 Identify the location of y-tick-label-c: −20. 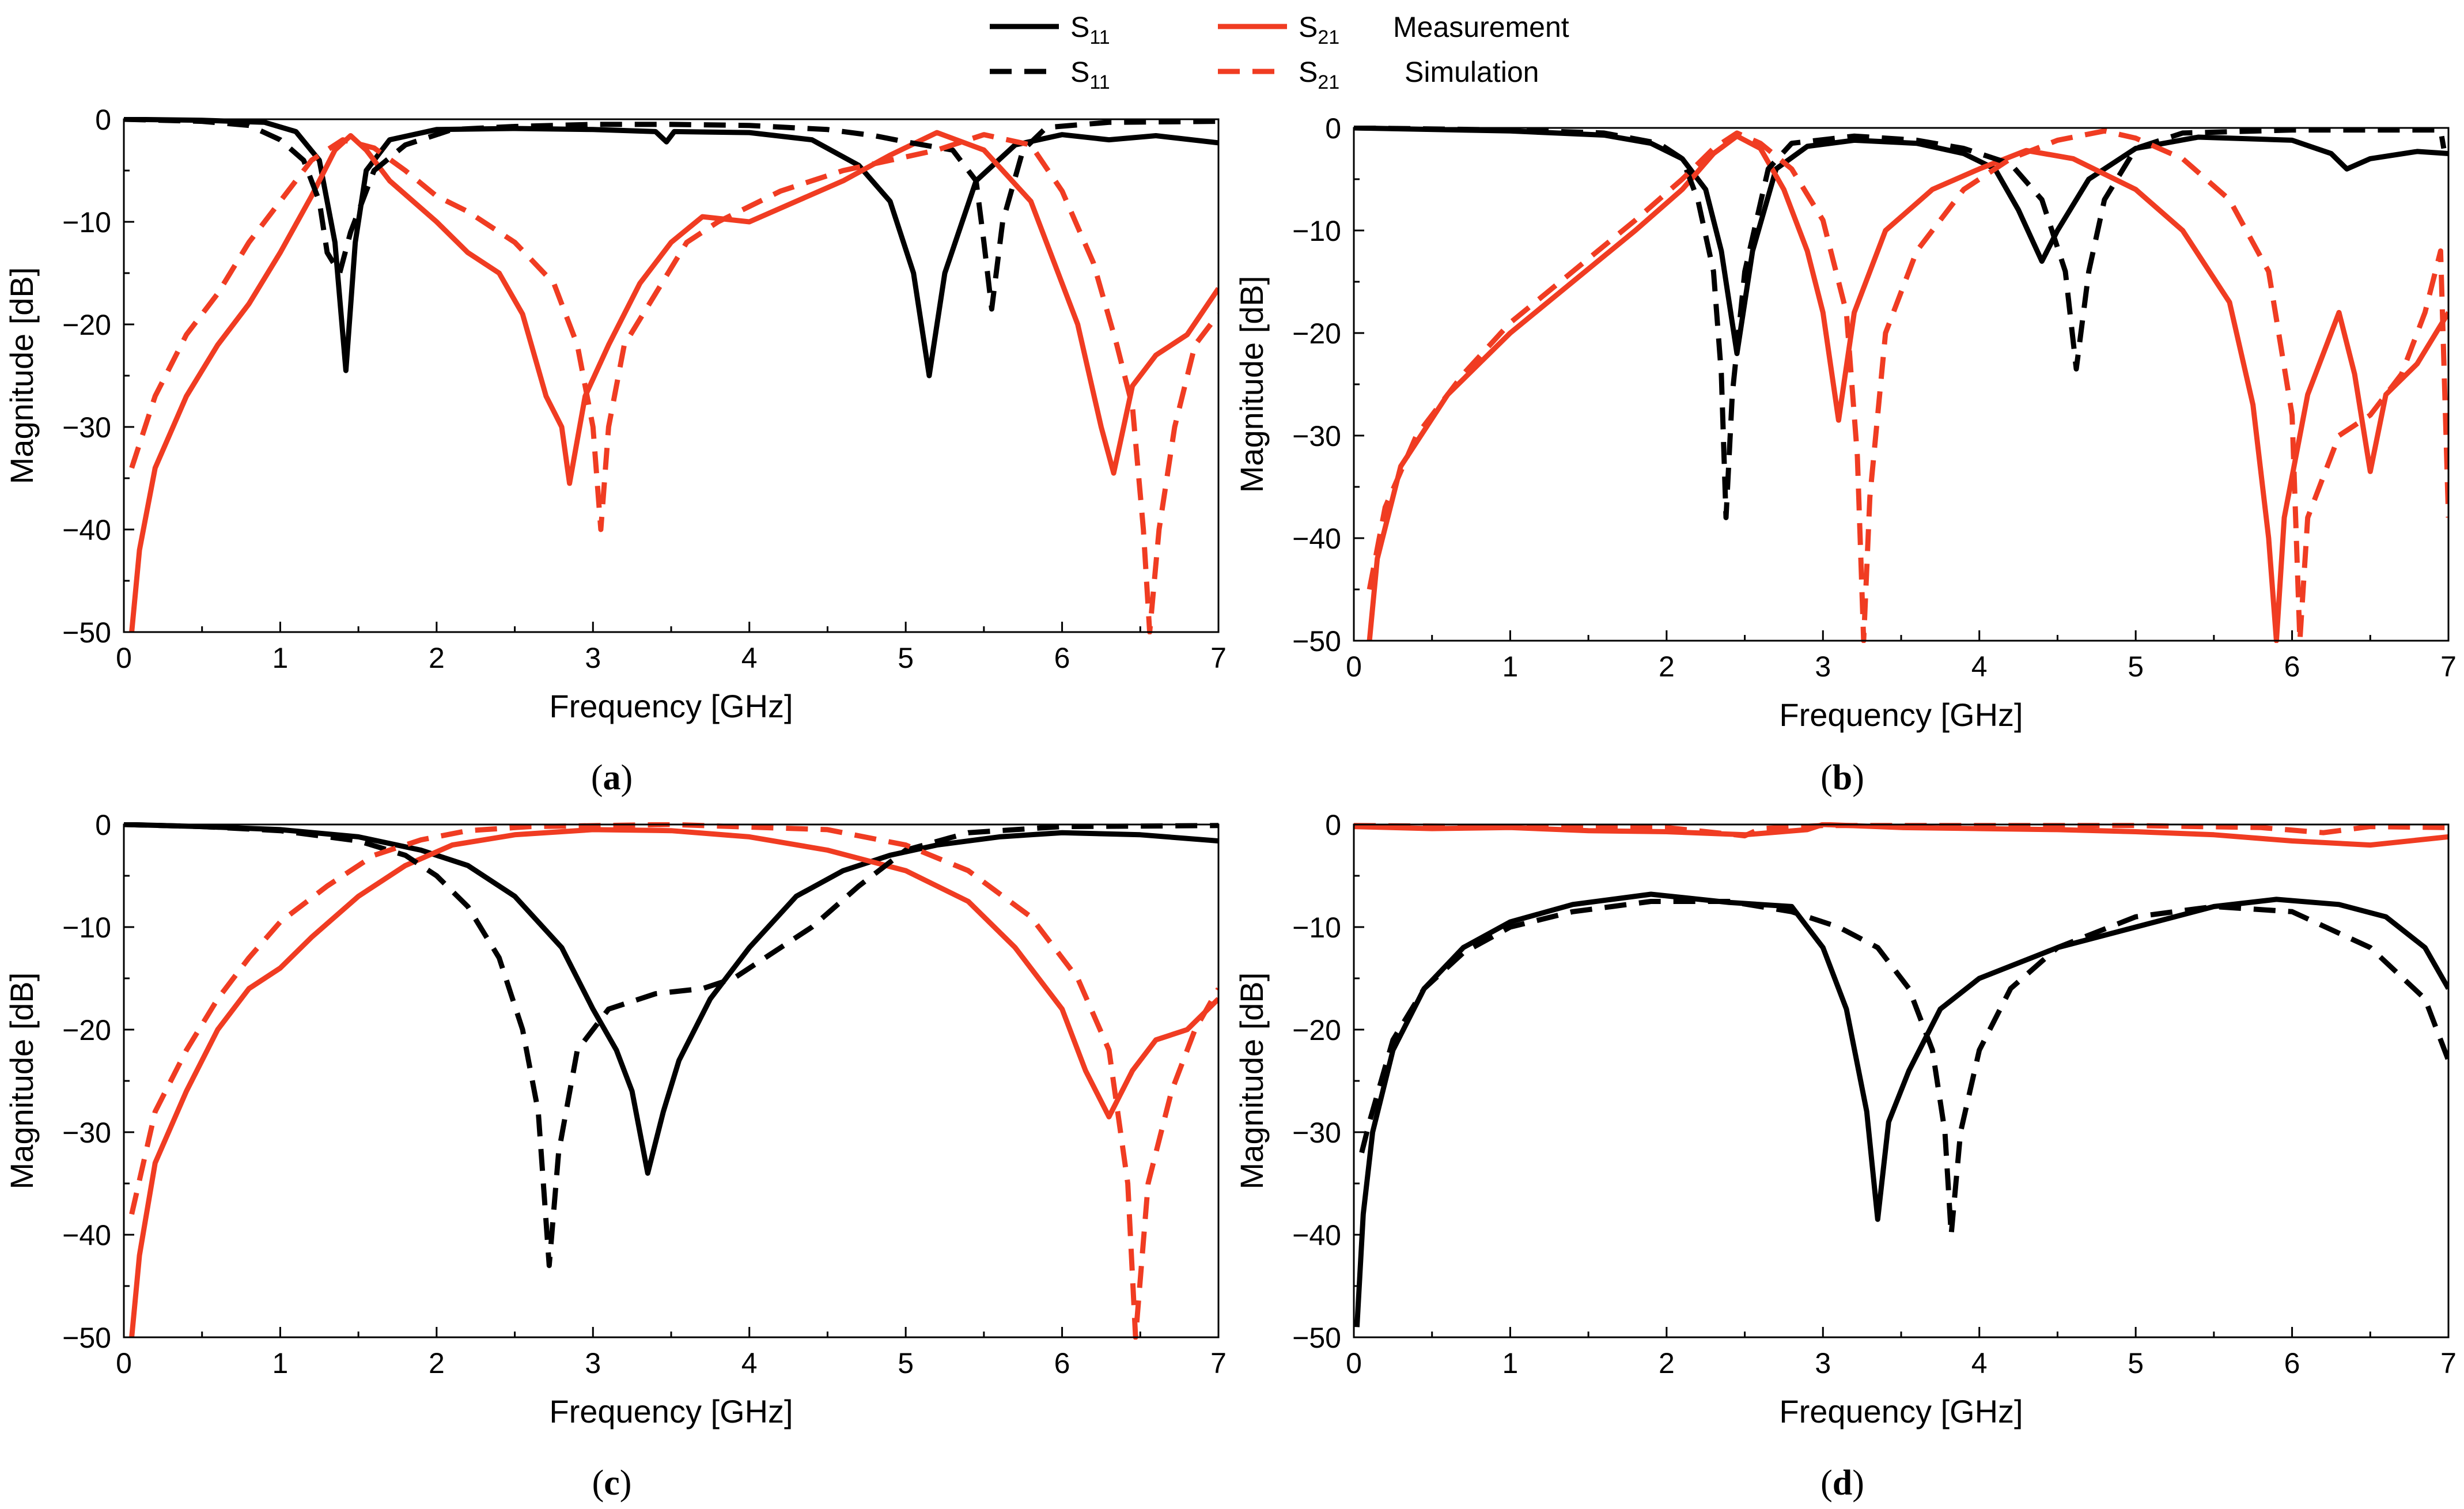
(86, 1030).